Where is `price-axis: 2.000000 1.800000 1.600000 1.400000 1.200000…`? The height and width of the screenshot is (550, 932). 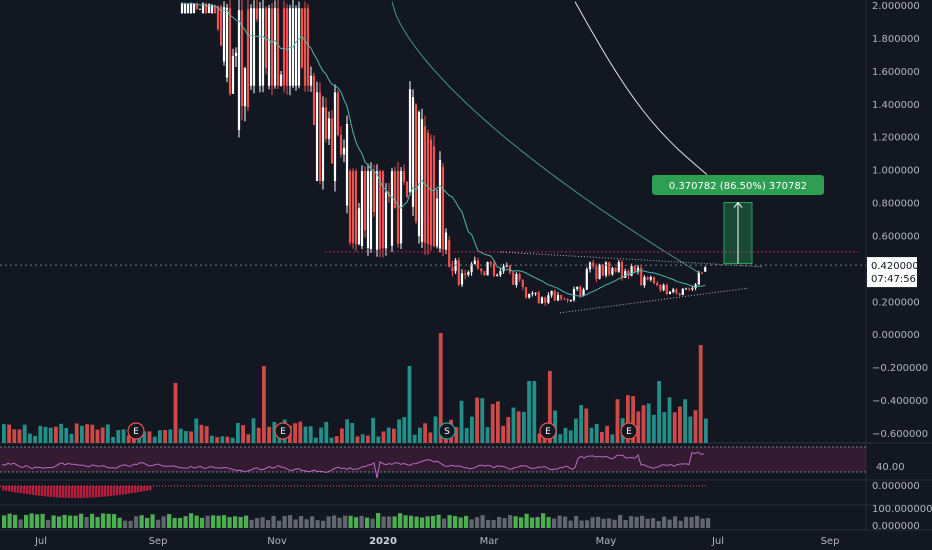 price-axis: 2.000000 1.800000 1.600000 1.400000 1.200000… is located at coordinates (899, 266).